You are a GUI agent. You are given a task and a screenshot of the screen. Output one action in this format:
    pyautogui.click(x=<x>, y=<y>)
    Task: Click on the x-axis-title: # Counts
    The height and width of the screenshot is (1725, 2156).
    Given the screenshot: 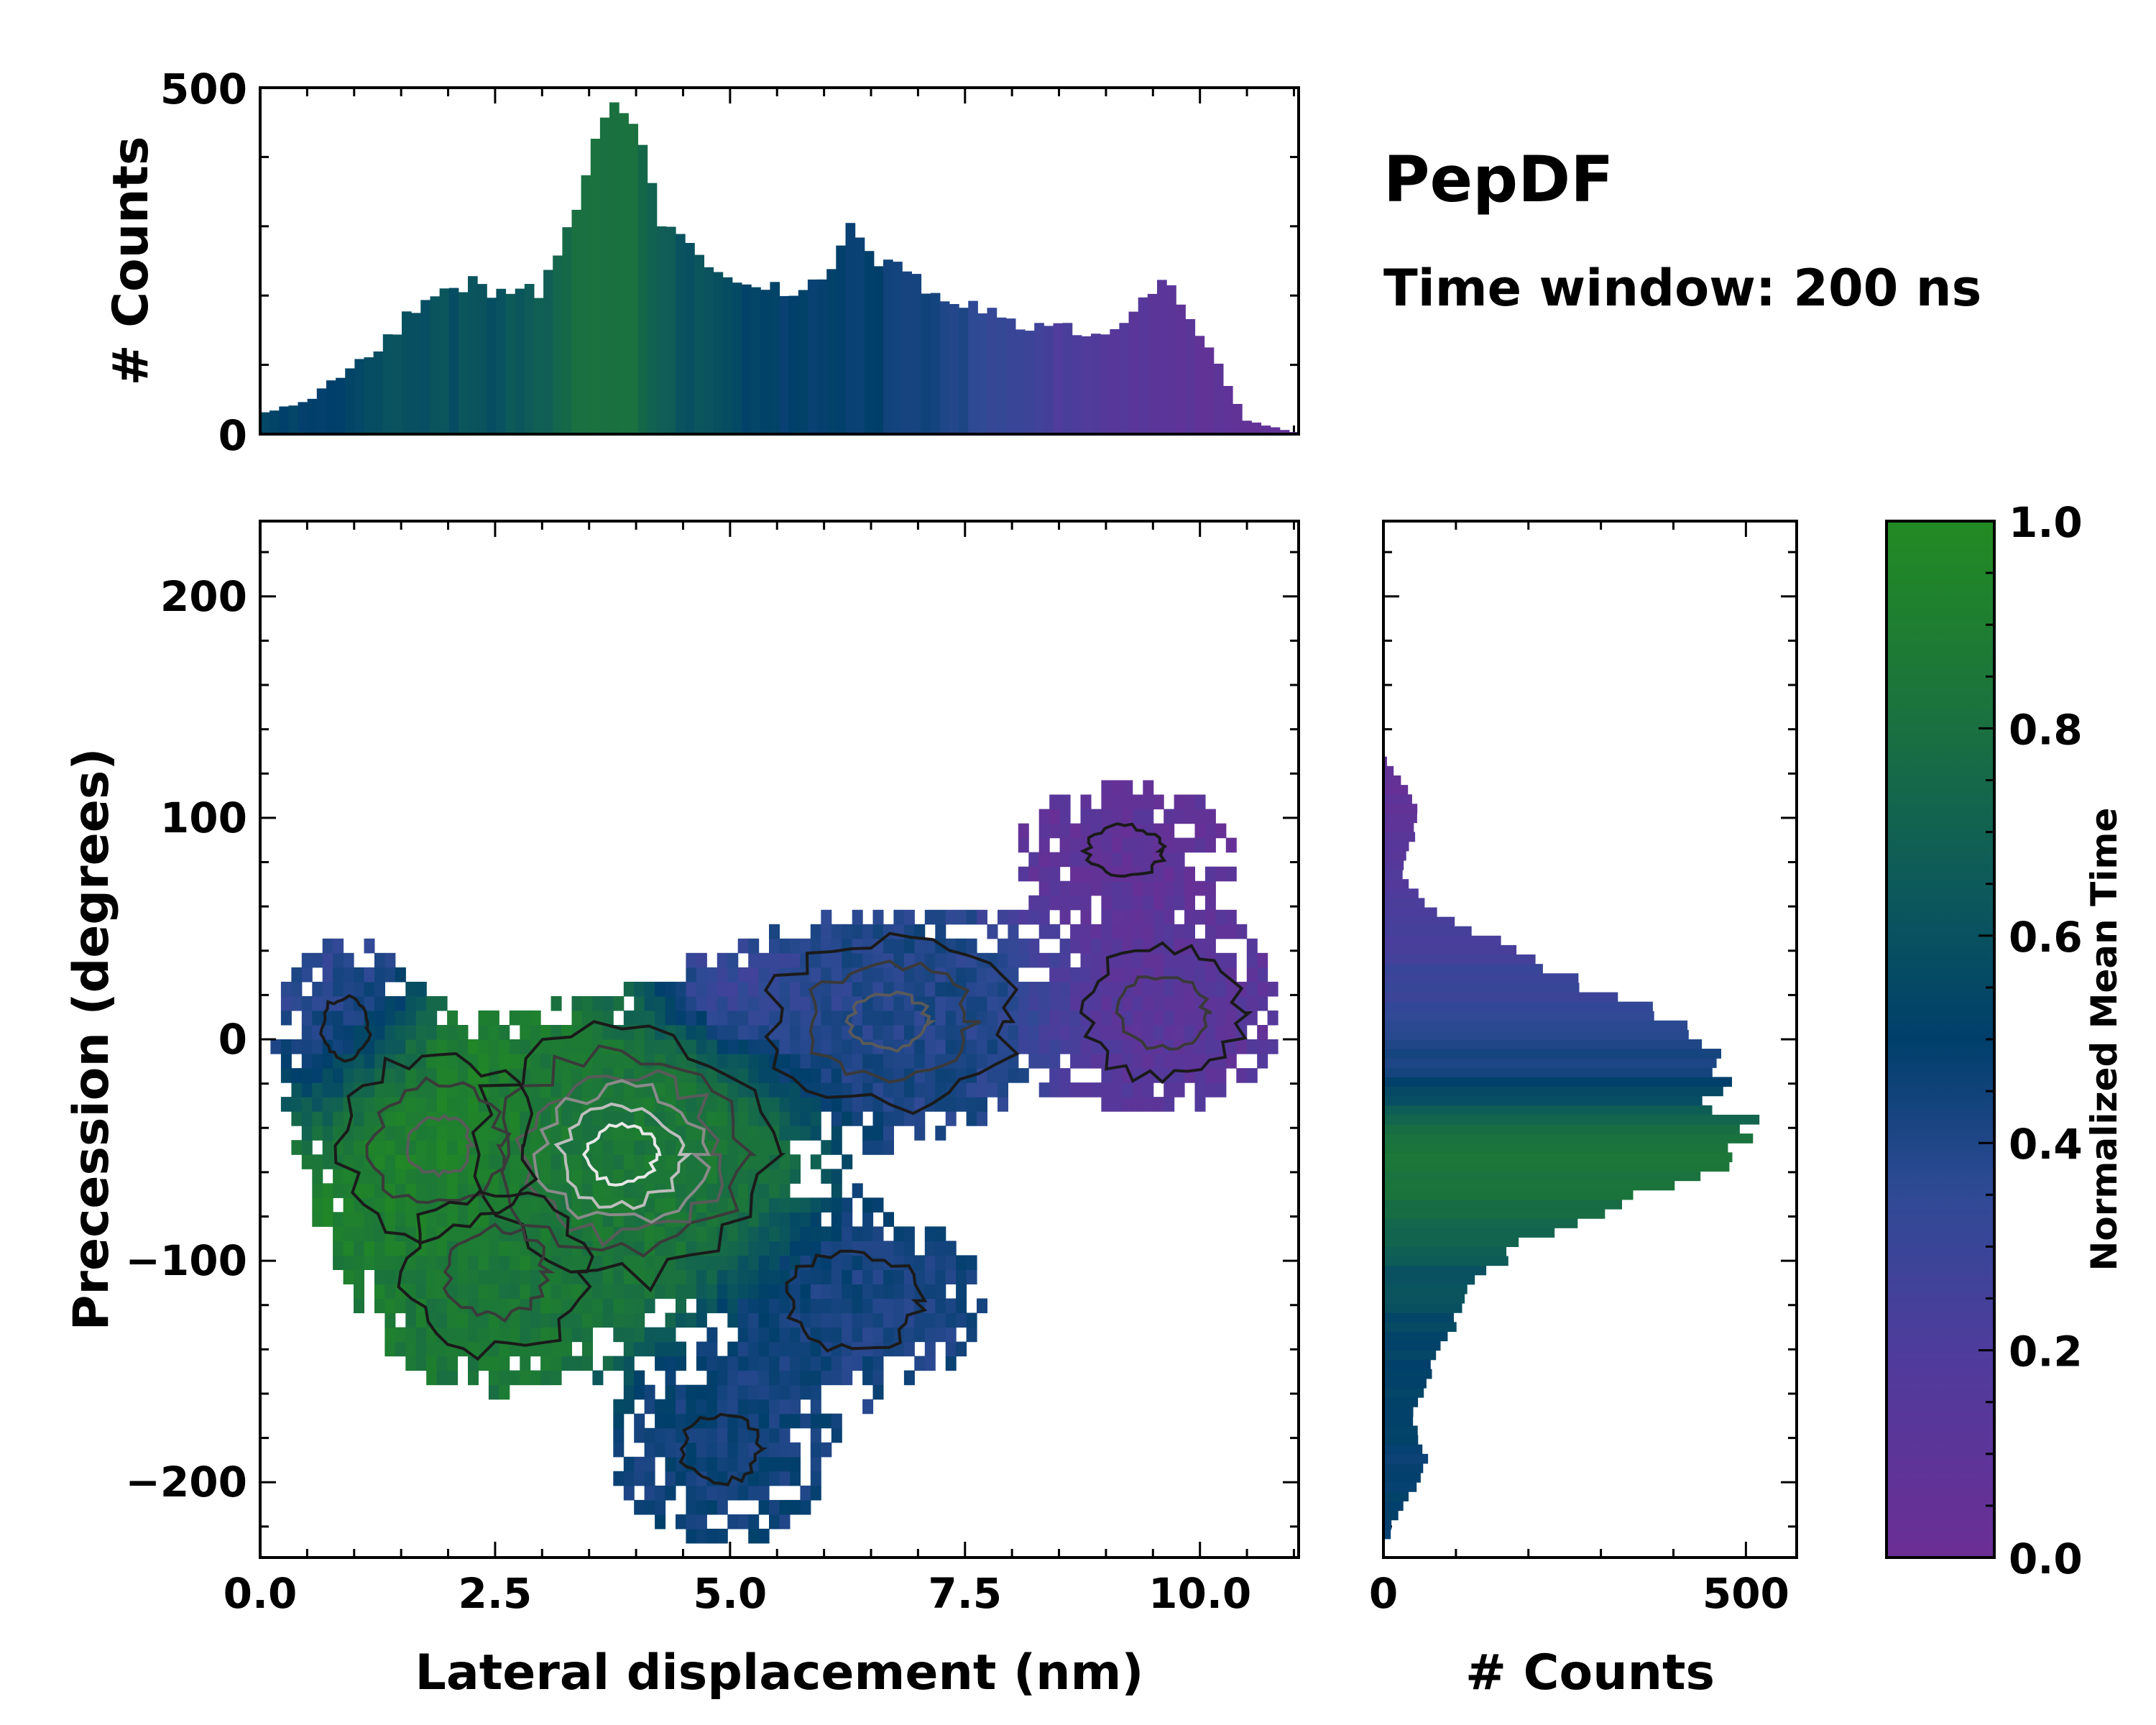 What is the action you would take?
    pyautogui.click(x=1590, y=1672)
    